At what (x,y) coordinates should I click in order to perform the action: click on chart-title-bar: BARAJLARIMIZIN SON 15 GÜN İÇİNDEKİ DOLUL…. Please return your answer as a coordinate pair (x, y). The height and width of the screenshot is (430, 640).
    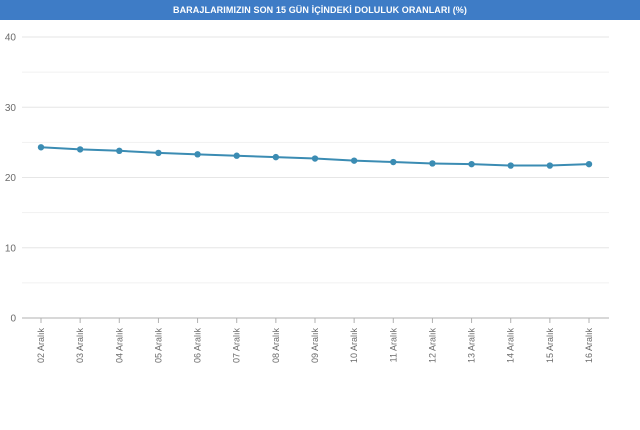
    Looking at the image, I should click on (320, 10).